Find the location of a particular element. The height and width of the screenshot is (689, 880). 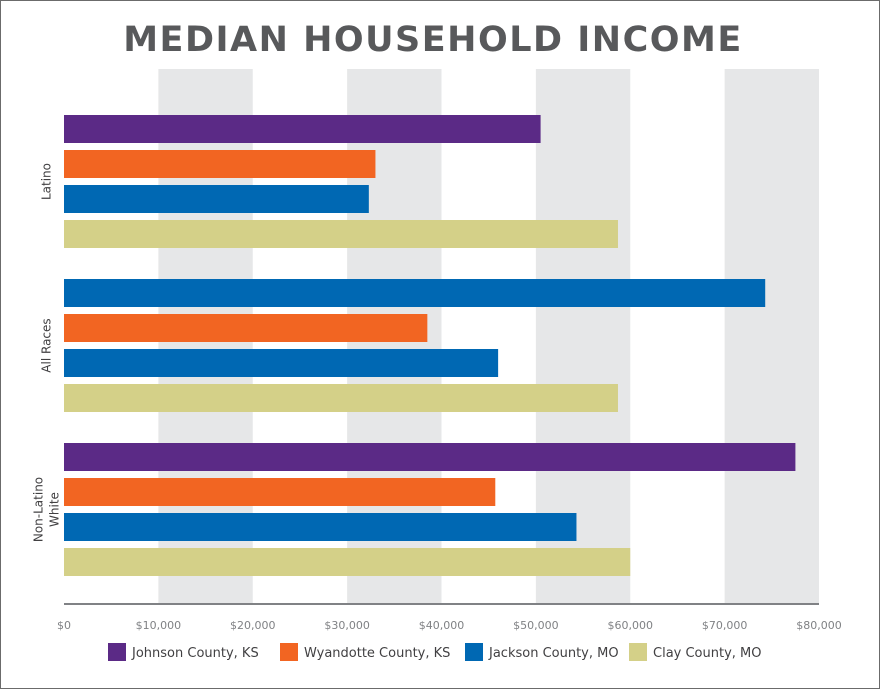

category-labels: Latino All Races Non-Latino White is located at coordinates (47, 352).